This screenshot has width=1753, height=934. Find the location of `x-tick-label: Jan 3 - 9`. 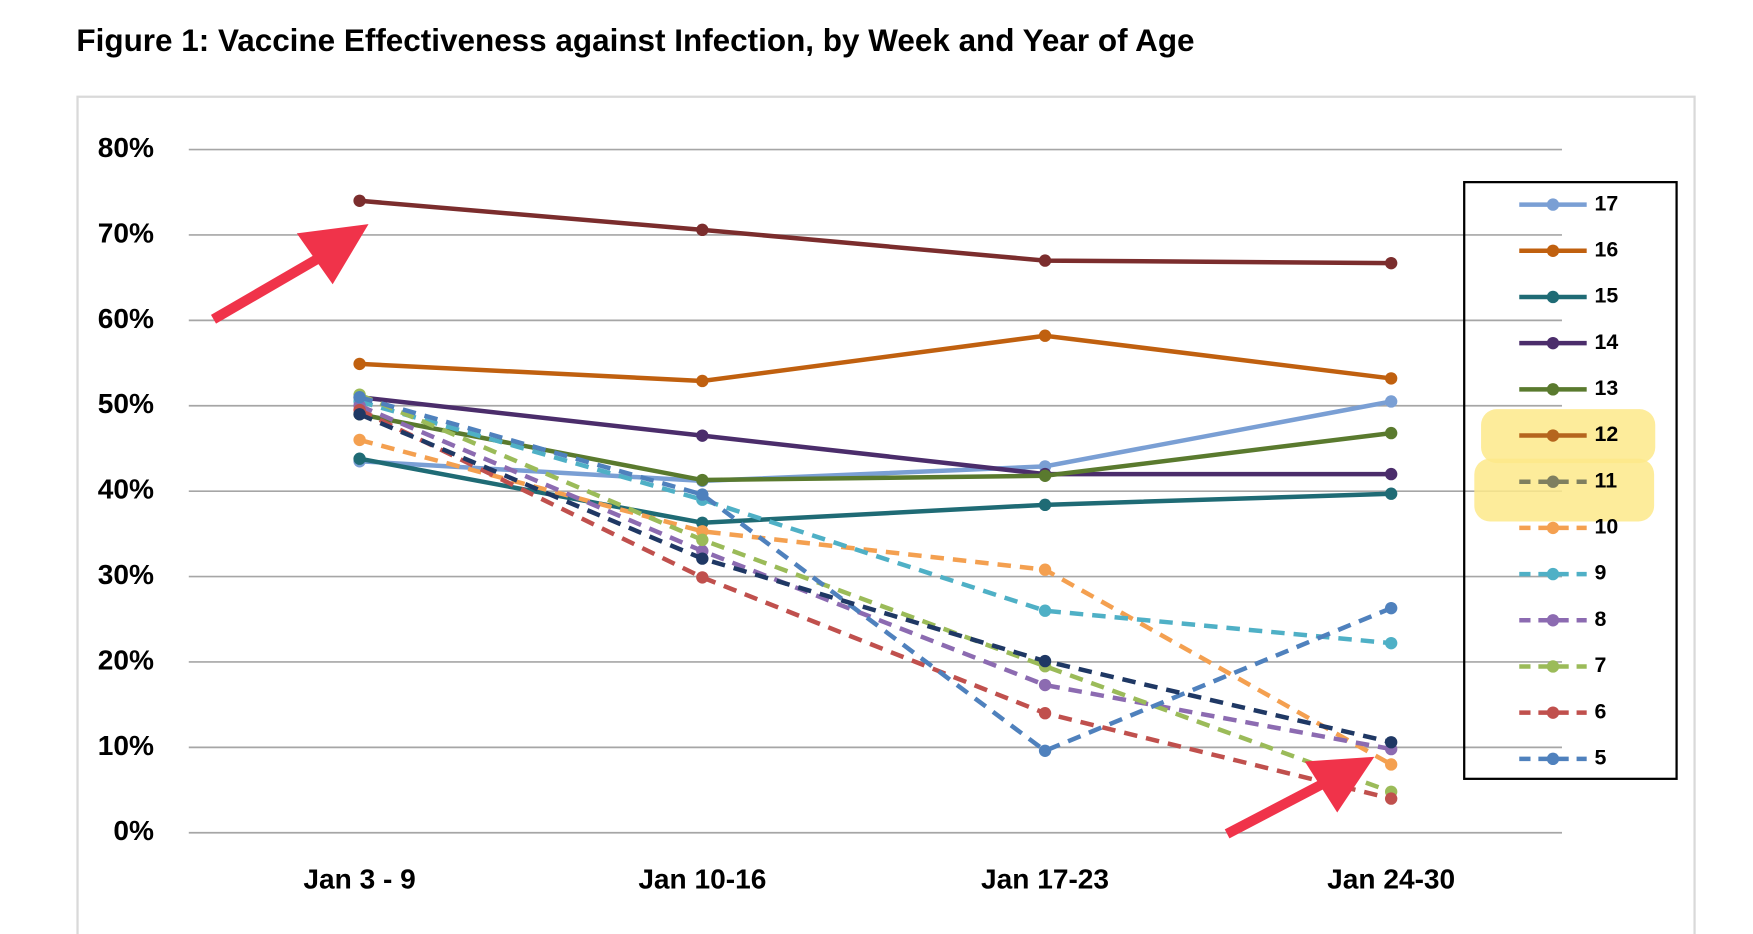

x-tick-label: Jan 3 - 9 is located at coordinates (359, 879).